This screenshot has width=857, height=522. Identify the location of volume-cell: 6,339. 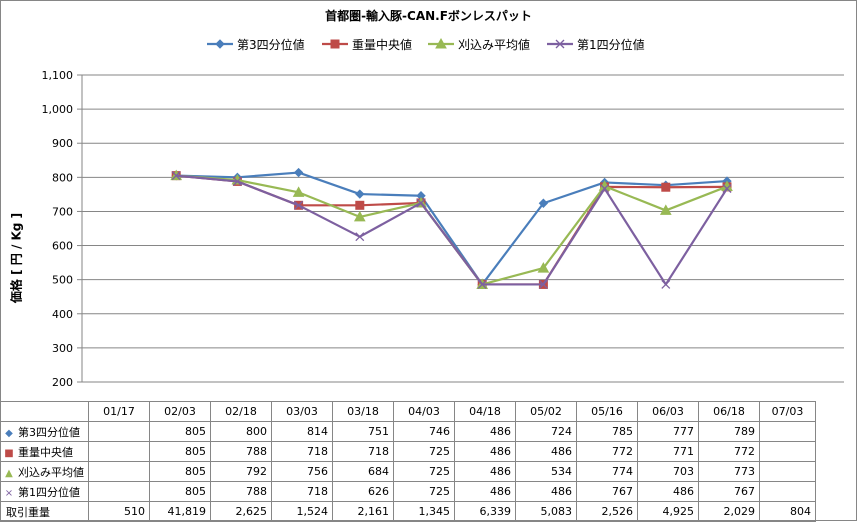
(485, 511).